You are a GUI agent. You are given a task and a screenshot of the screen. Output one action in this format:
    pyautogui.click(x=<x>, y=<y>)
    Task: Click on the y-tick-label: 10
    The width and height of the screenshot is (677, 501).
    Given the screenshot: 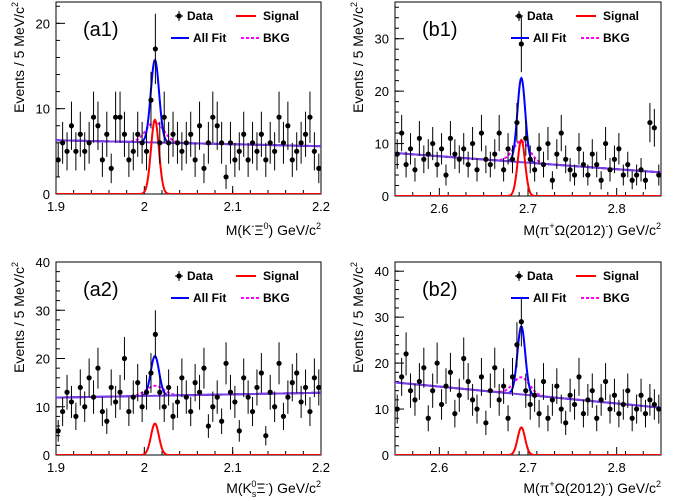 What is the action you would take?
    pyautogui.click(x=382, y=409)
    